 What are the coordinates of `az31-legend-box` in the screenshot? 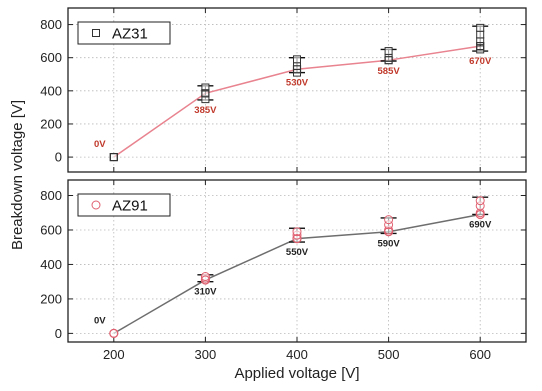 It's located at (124, 33).